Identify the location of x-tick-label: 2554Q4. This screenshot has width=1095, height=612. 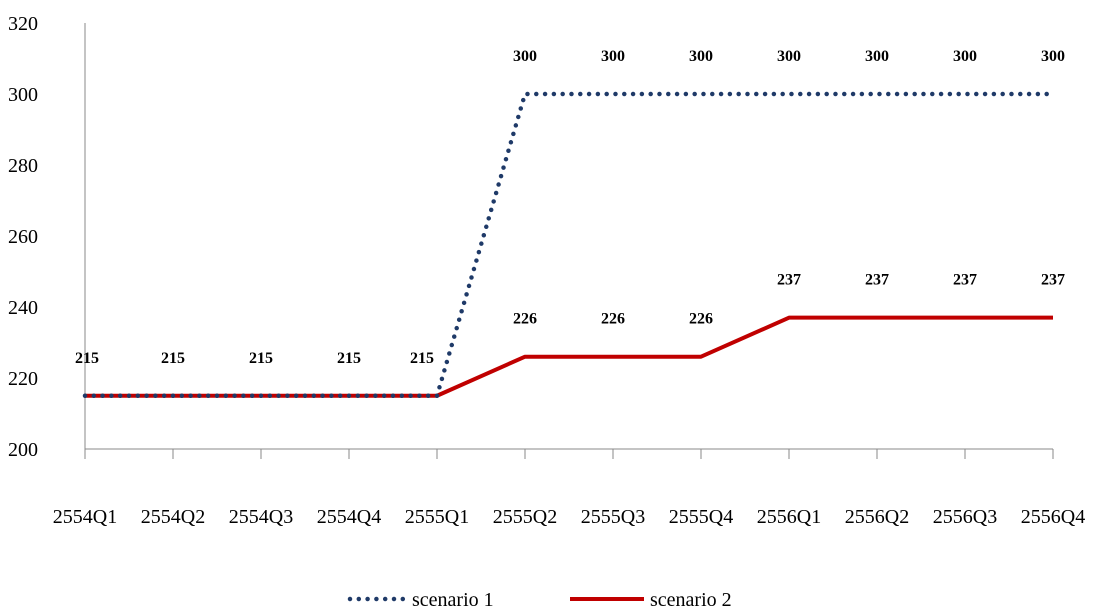
(349, 517).